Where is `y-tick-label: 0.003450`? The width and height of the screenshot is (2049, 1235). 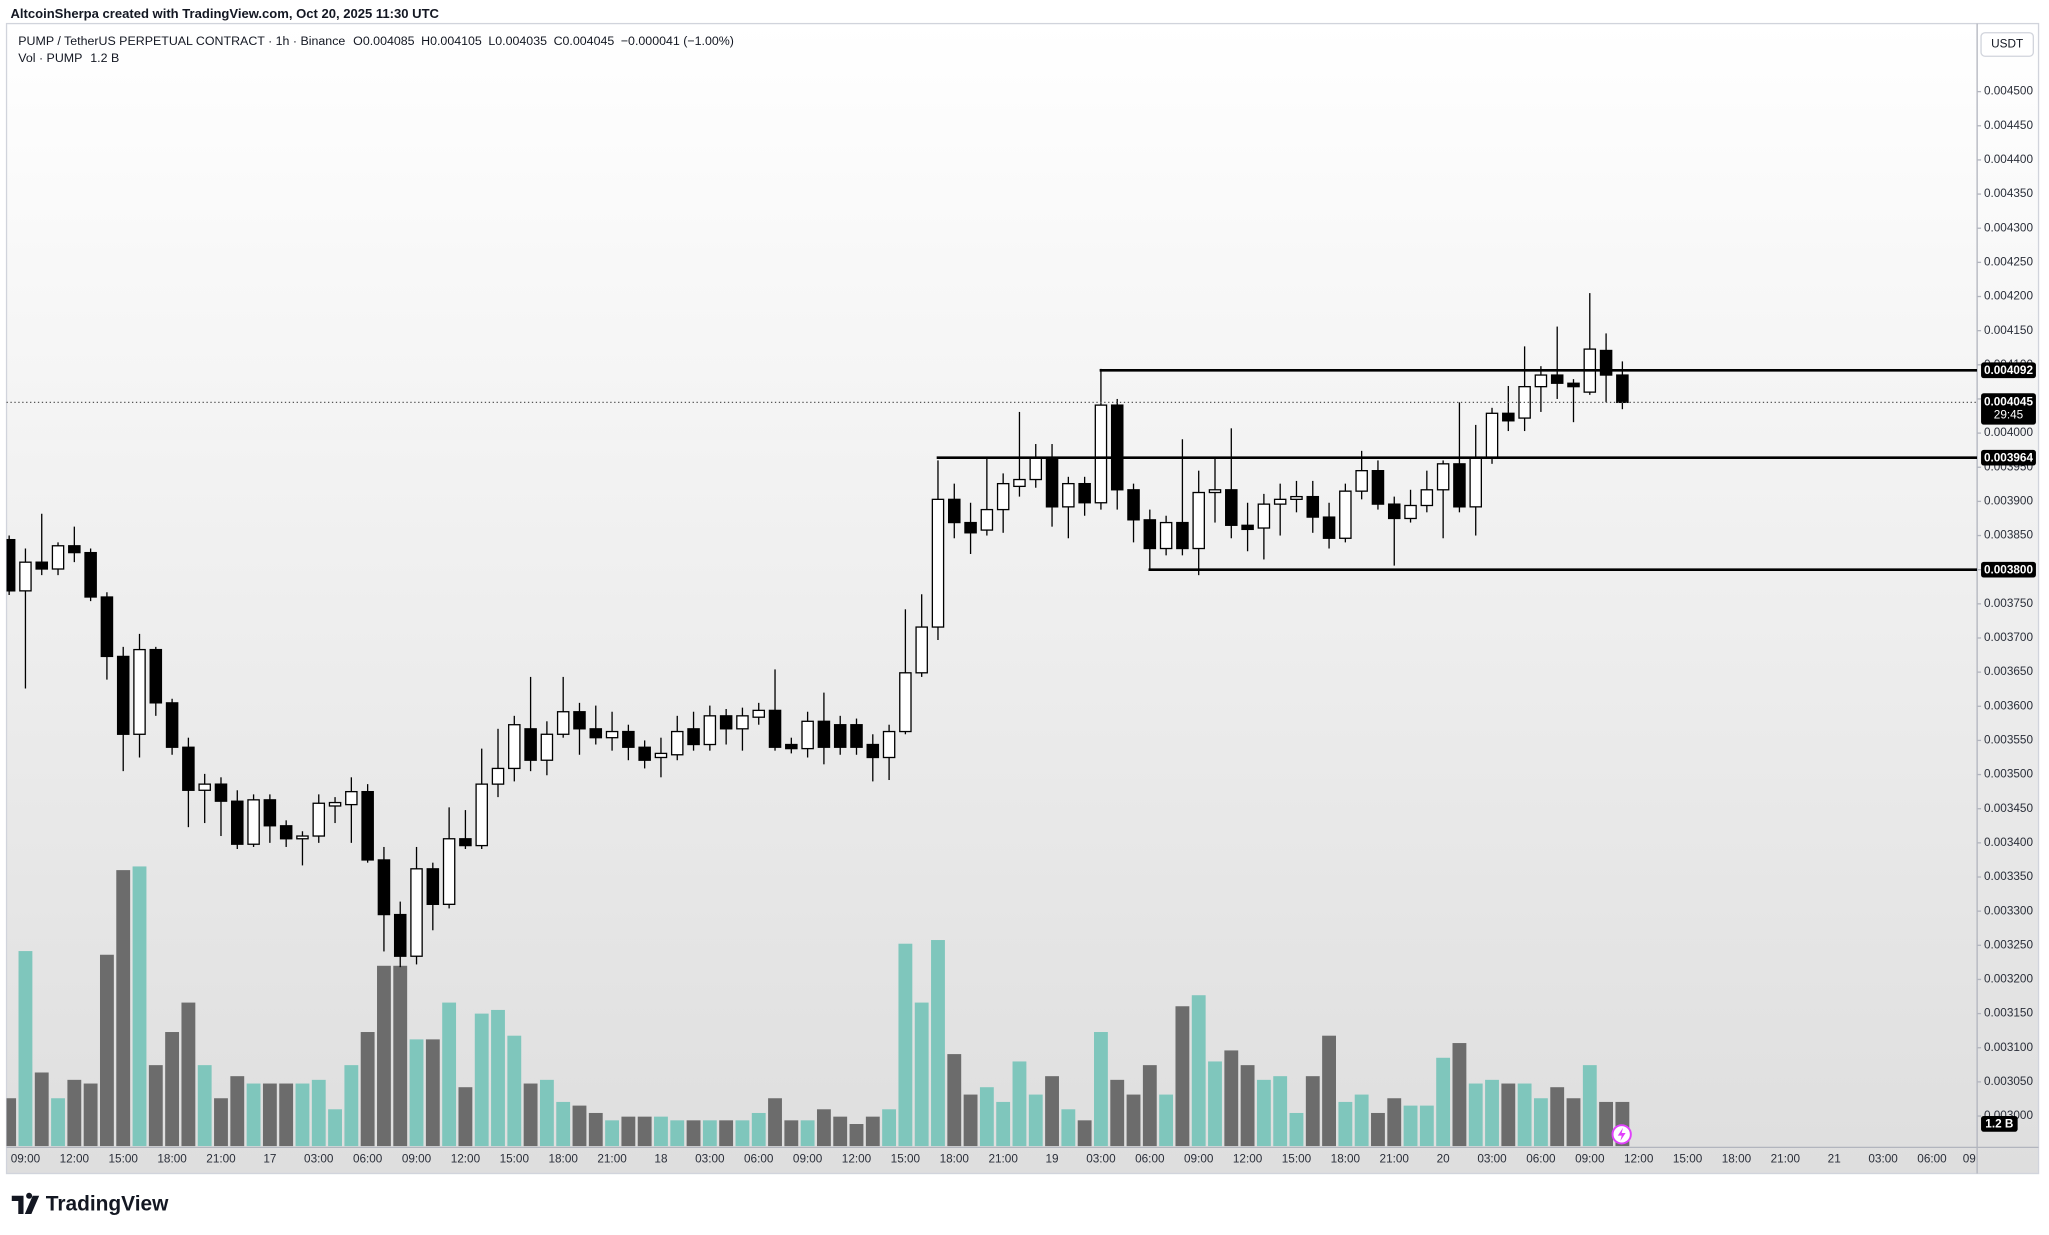
y-tick-label: 0.003450 is located at coordinates (2008, 808).